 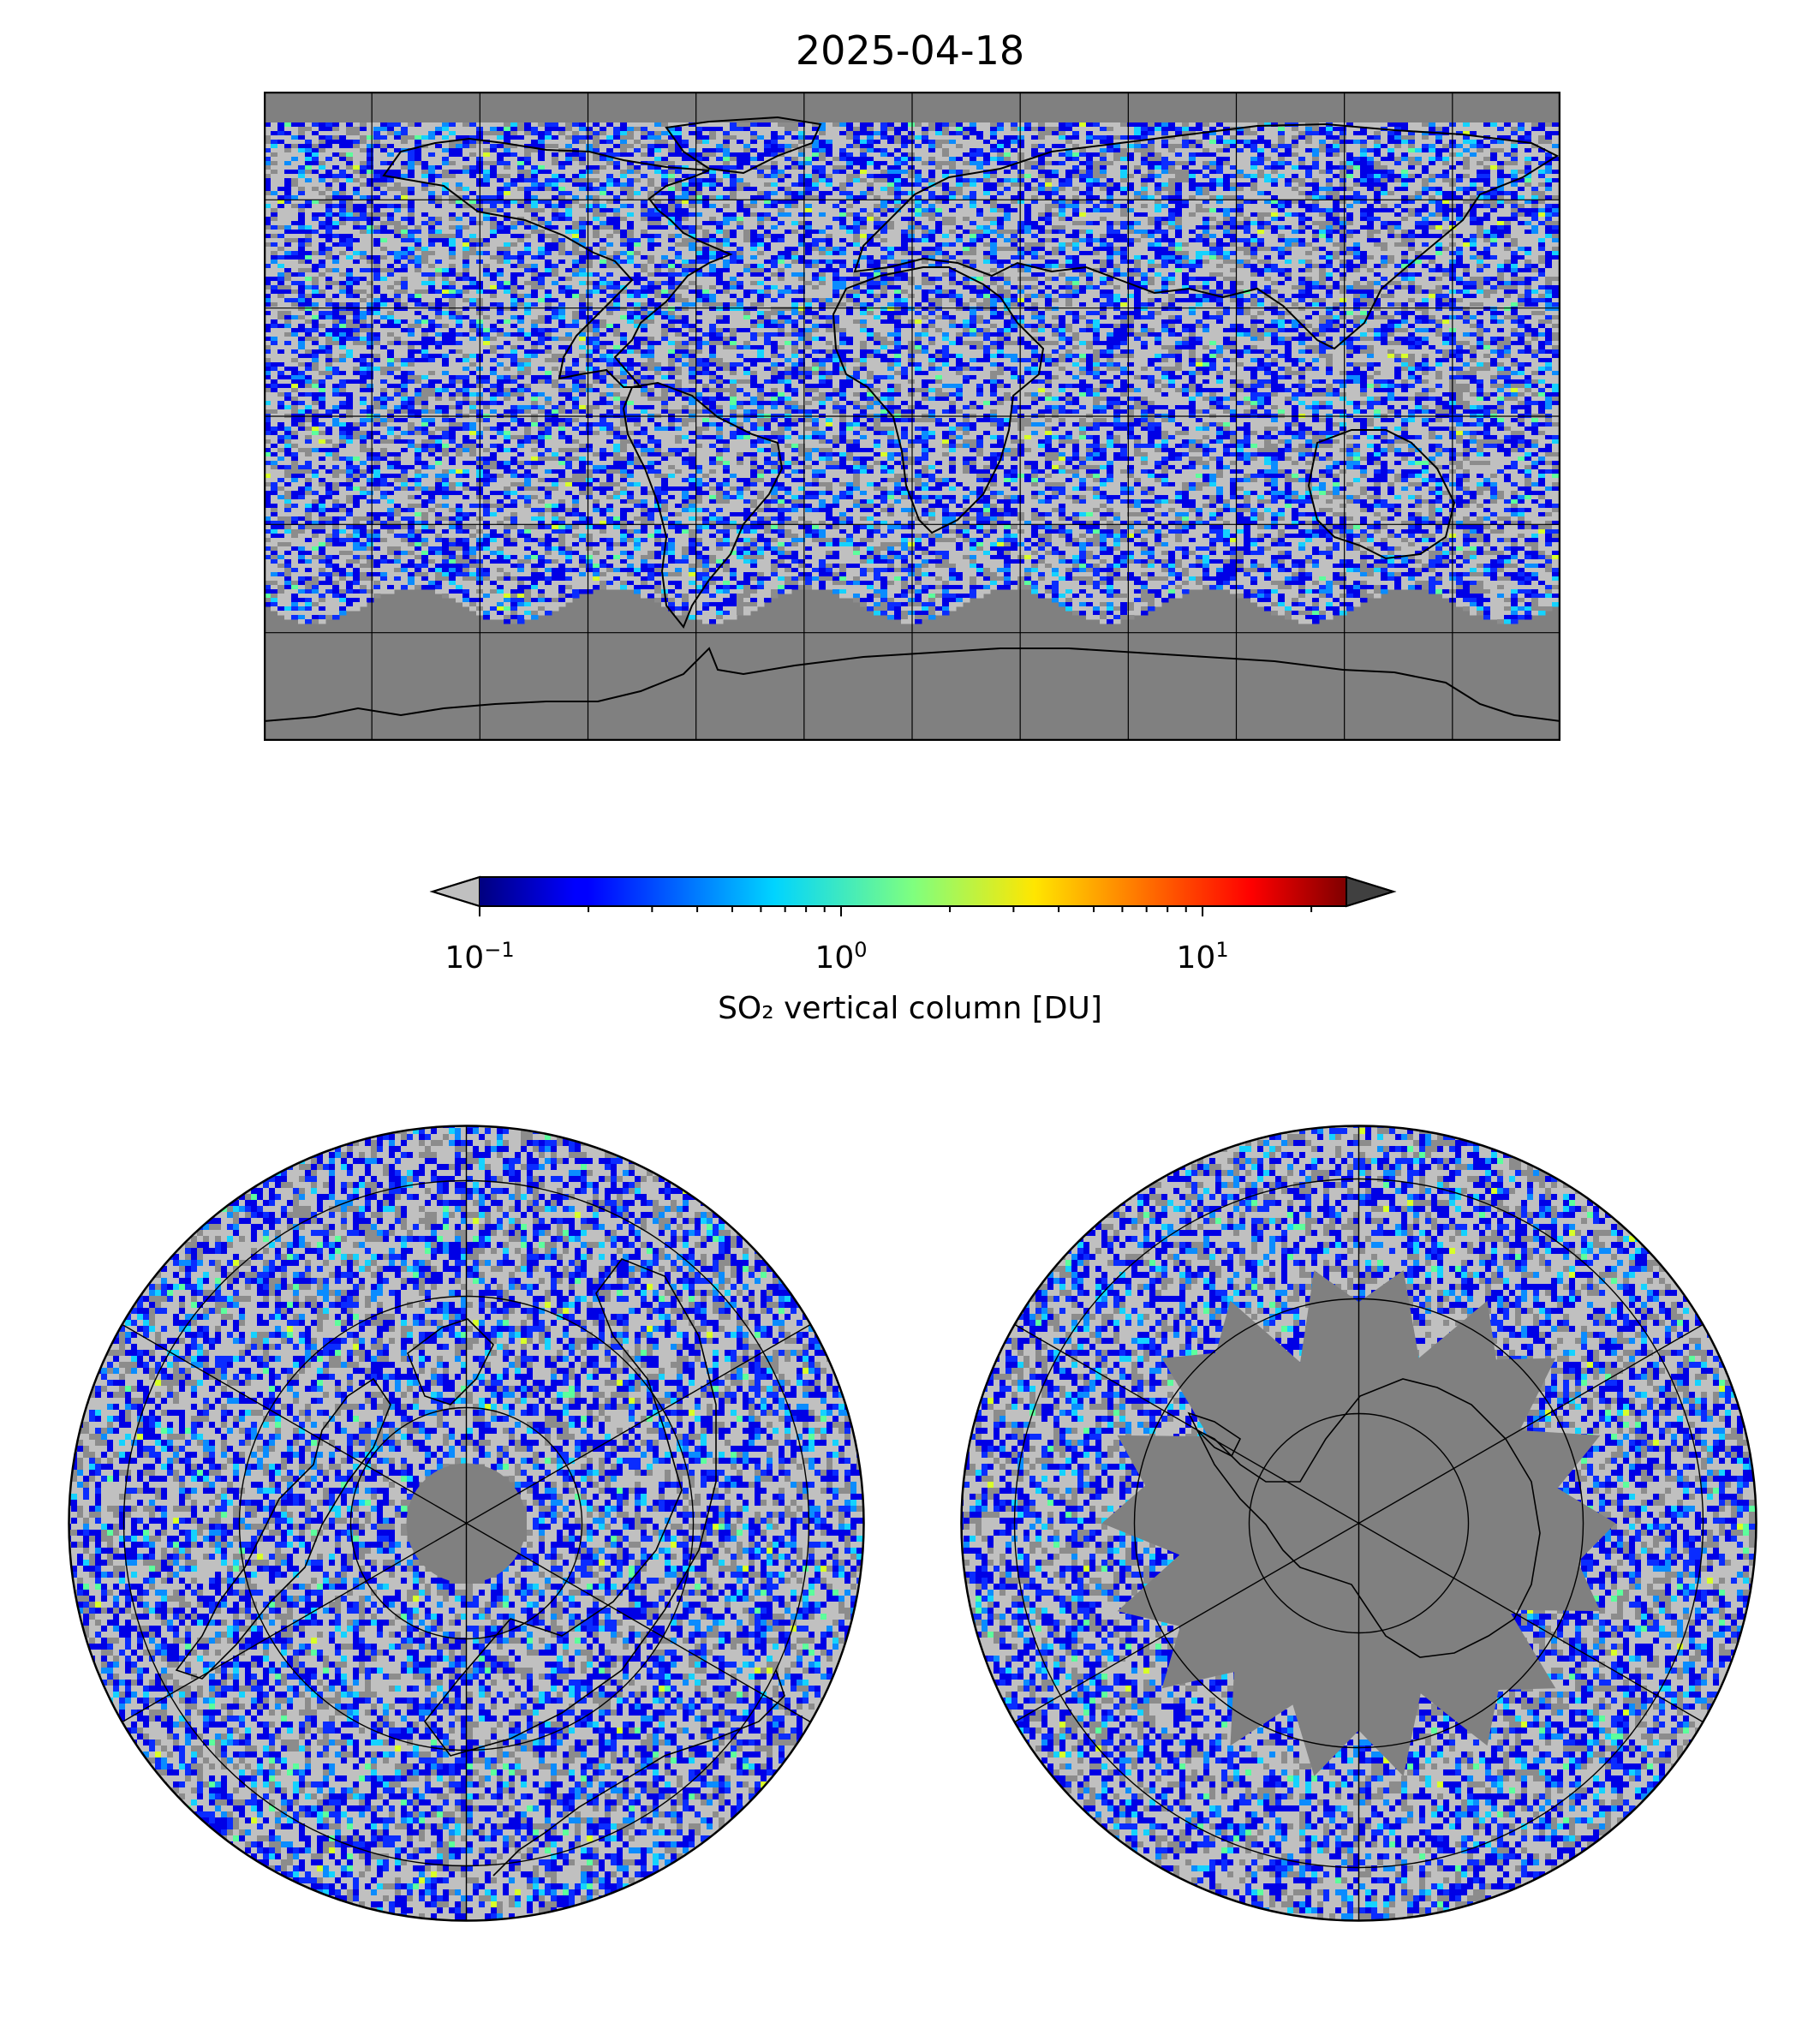 What do you see at coordinates (1381, 494) in the screenshot?
I see `coast-australia` at bounding box center [1381, 494].